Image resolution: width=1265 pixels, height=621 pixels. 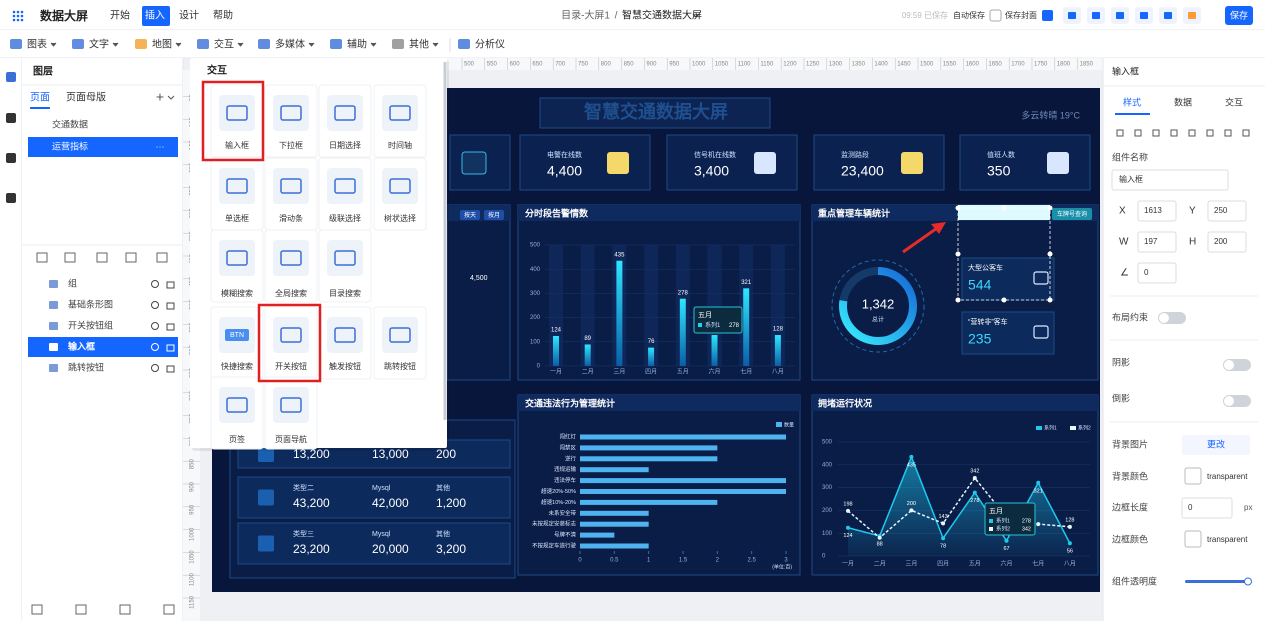 I want to click on widget-label: 模糊搜索, so click(x=237, y=293).